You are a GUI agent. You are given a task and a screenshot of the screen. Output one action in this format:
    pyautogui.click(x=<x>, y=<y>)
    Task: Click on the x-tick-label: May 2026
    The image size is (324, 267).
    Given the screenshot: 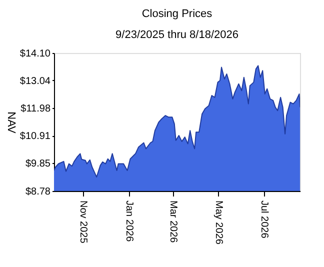 What is the action you would take?
    pyautogui.click(x=218, y=222)
    